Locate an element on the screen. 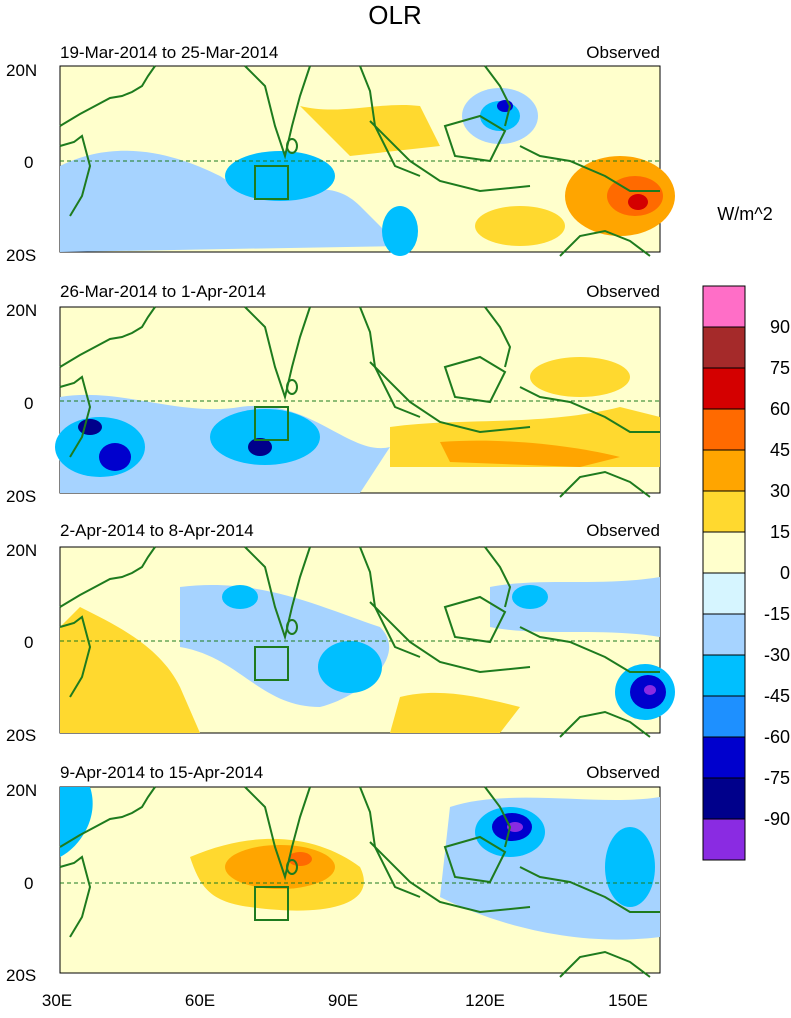 The width and height of the screenshot is (791, 1018). panel-3-observed: Observed is located at coordinates (623, 530).